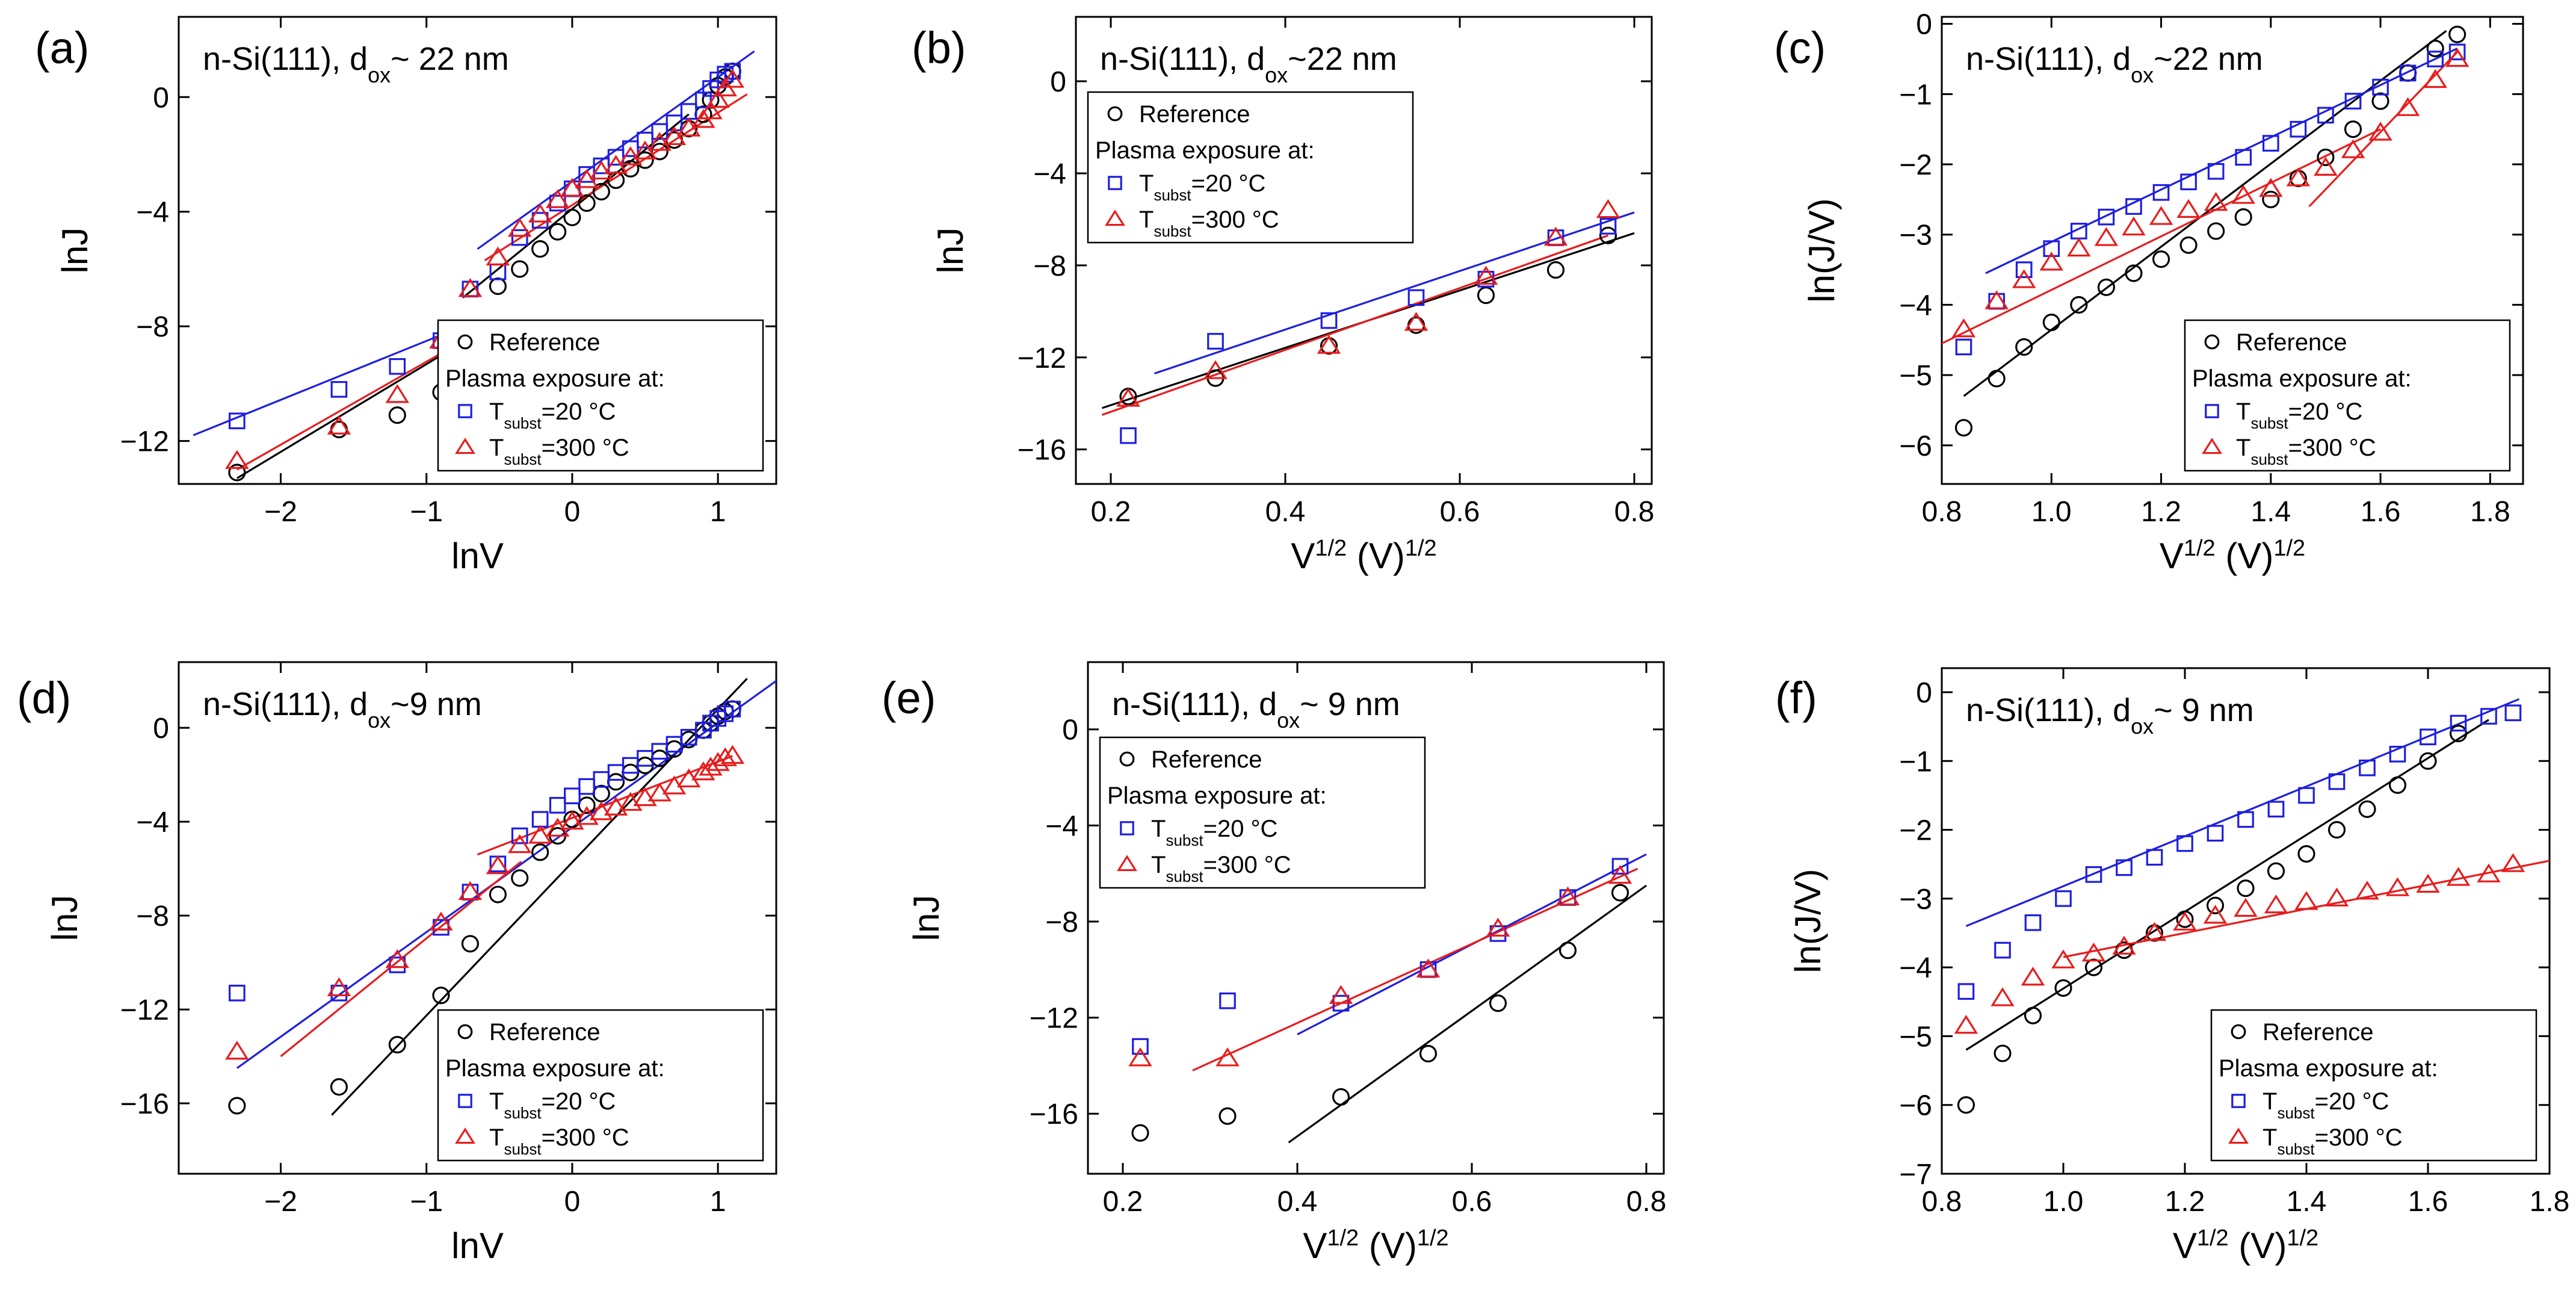 This screenshot has height=1311, width=2576. What do you see at coordinates (2269, 1101) in the screenshot?
I see `legend-t20-prefix: T` at bounding box center [2269, 1101].